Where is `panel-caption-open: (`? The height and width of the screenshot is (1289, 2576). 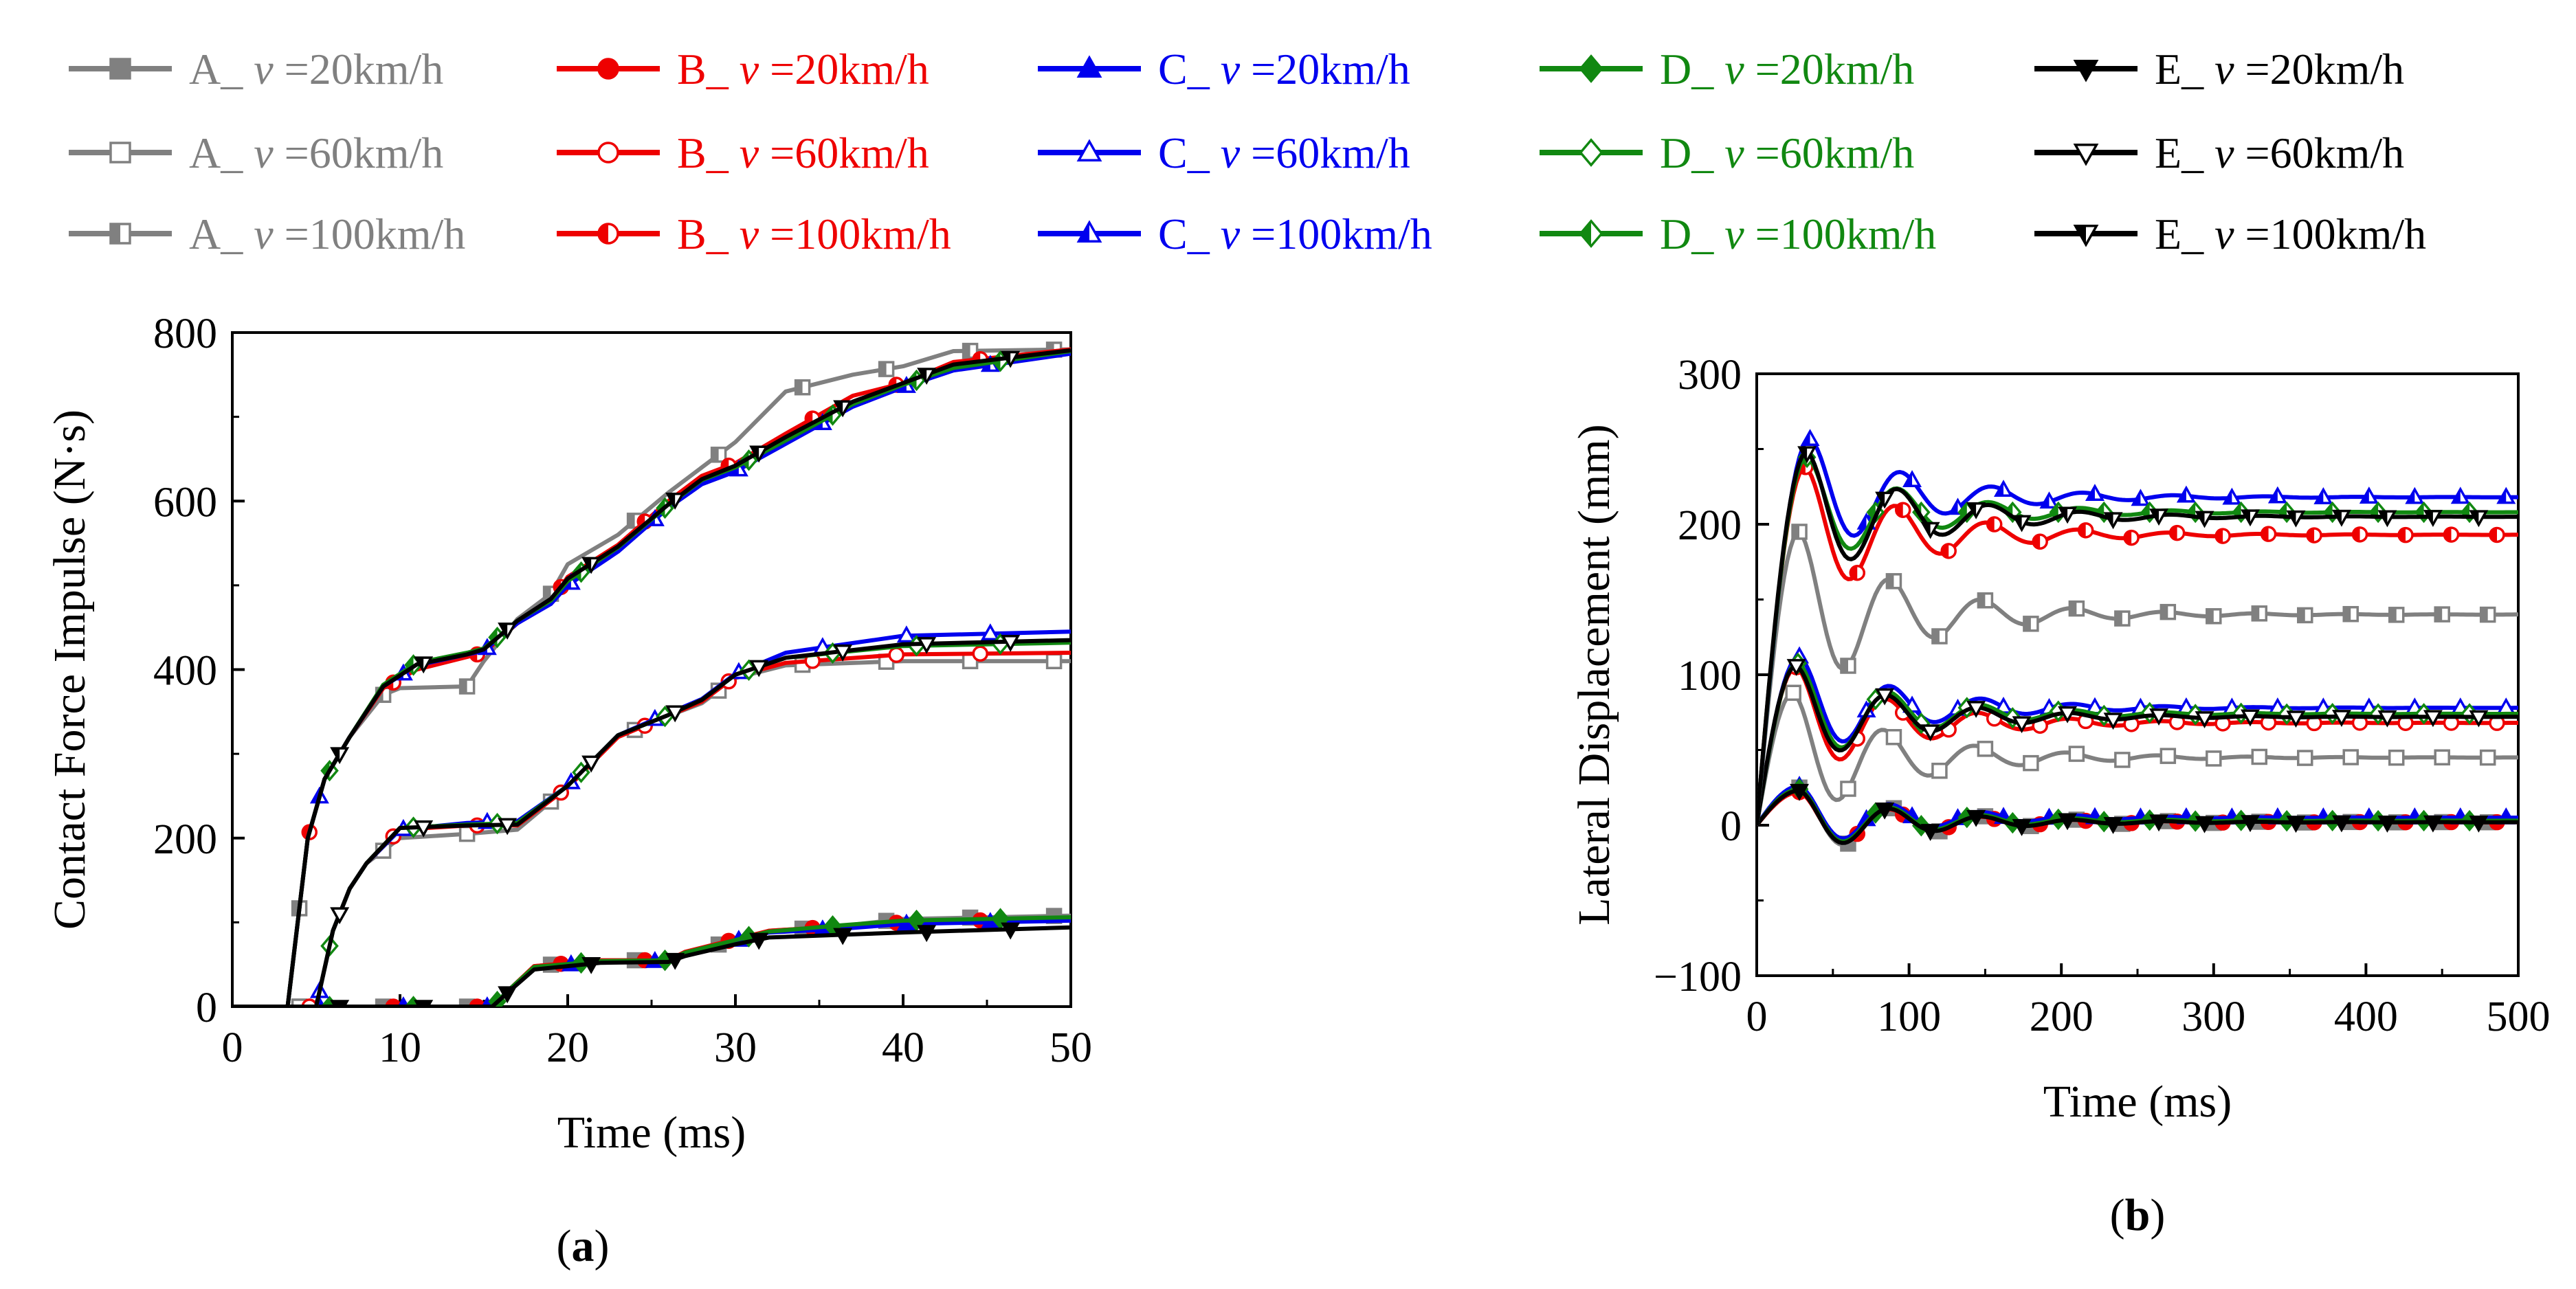 panel-caption-open: ( is located at coordinates (564, 1246).